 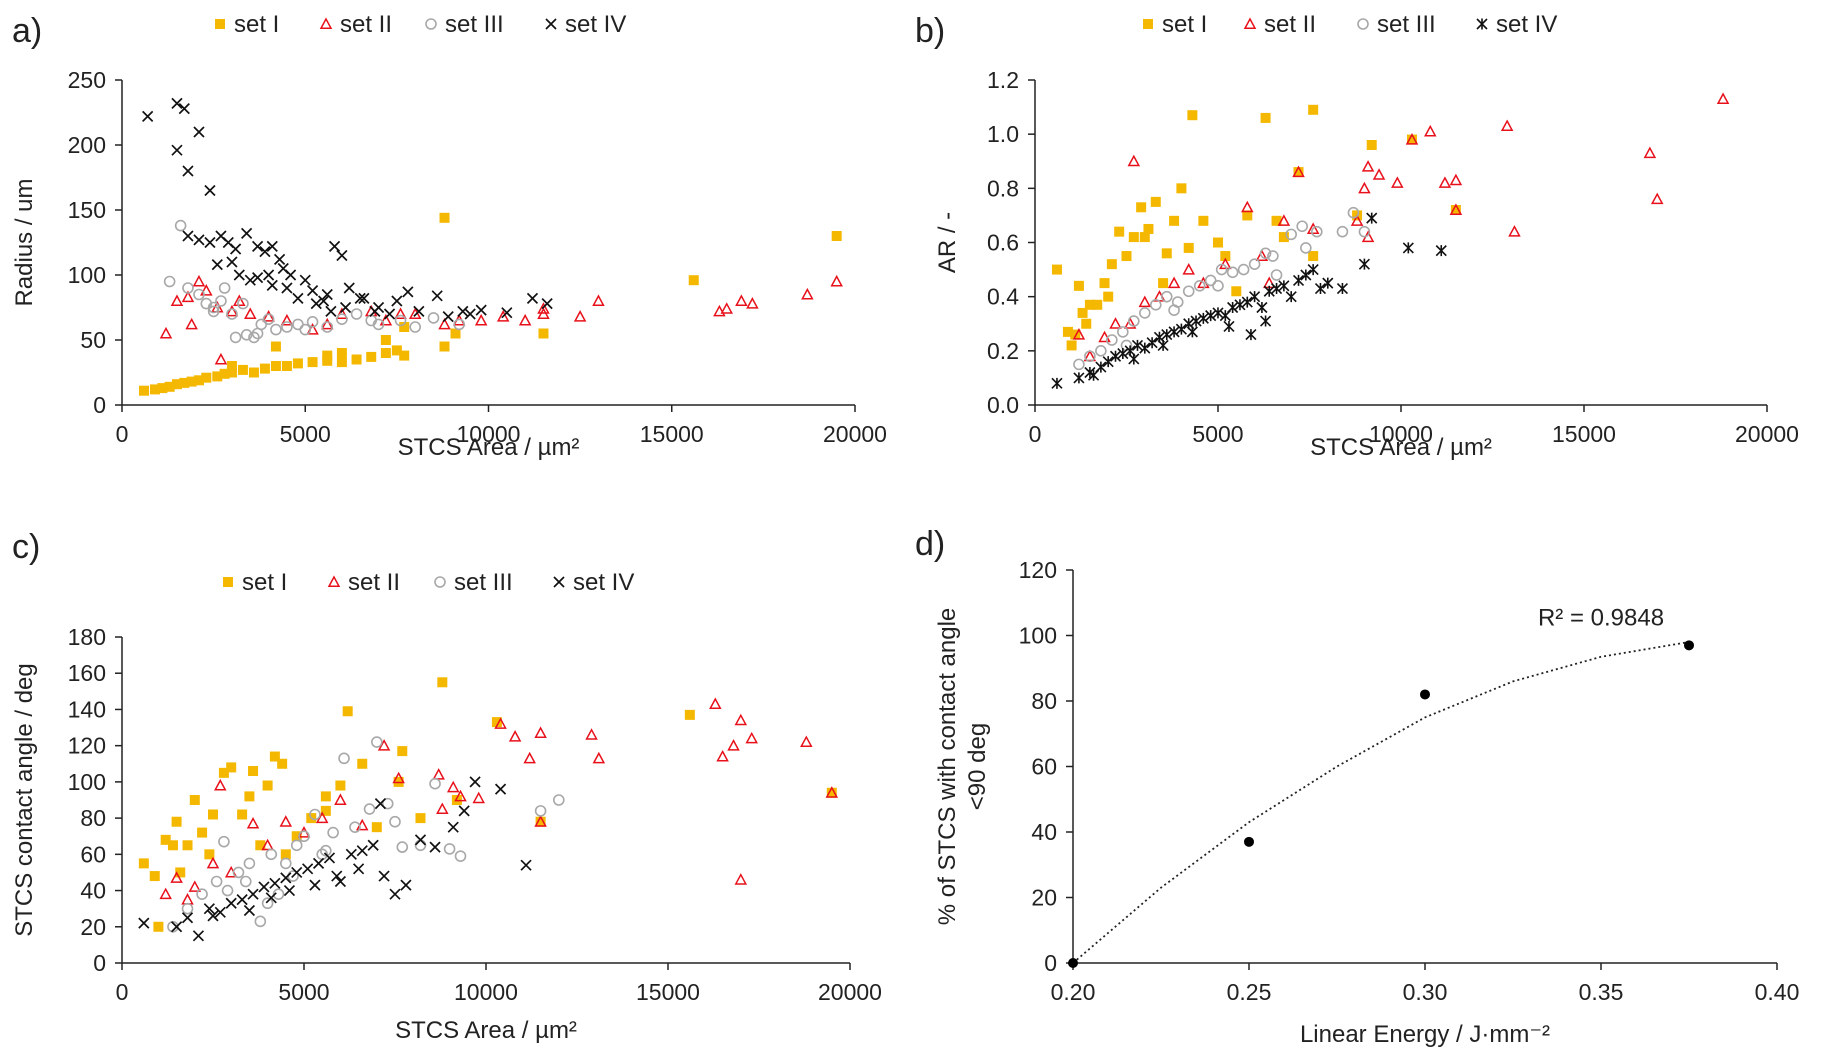 What do you see at coordinates (1003, 405) in the screenshot?
I see `y-tick-label: 0.0` at bounding box center [1003, 405].